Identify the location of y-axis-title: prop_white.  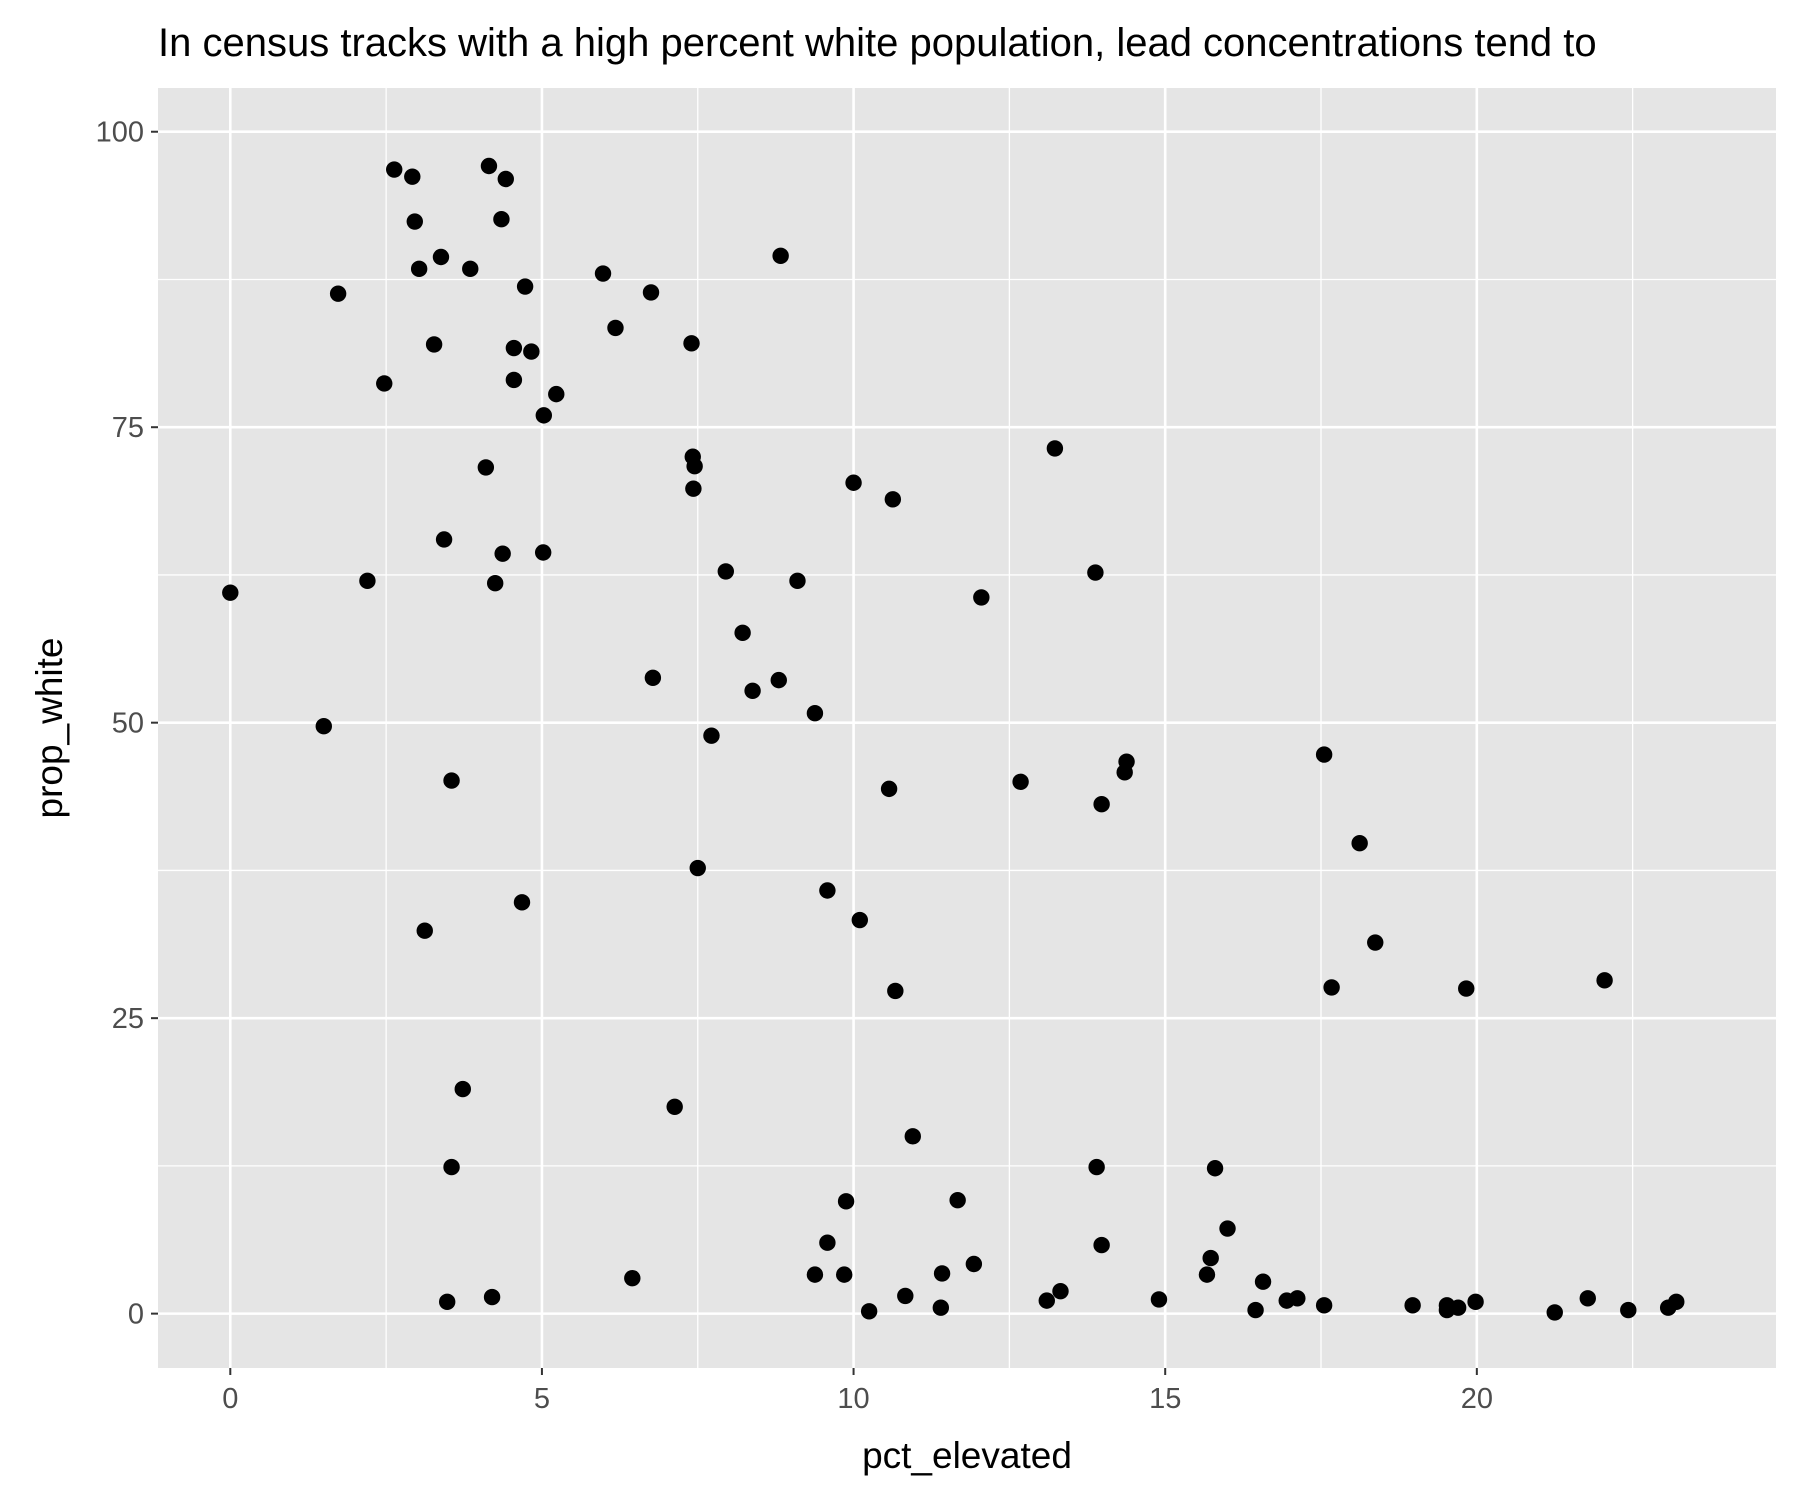
(49, 727).